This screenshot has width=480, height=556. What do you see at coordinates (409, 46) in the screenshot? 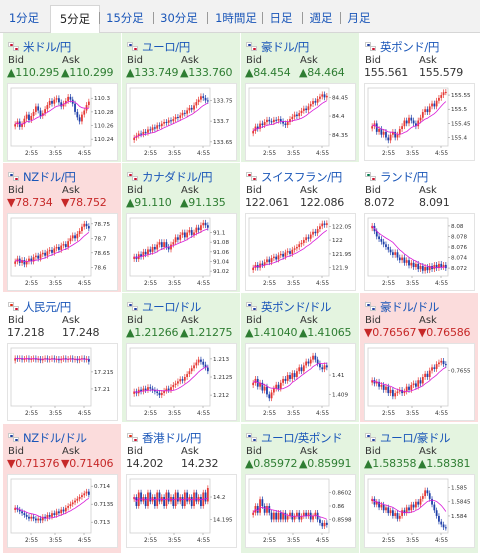
I see `pair-name: 英ポンド/円` at bounding box center [409, 46].